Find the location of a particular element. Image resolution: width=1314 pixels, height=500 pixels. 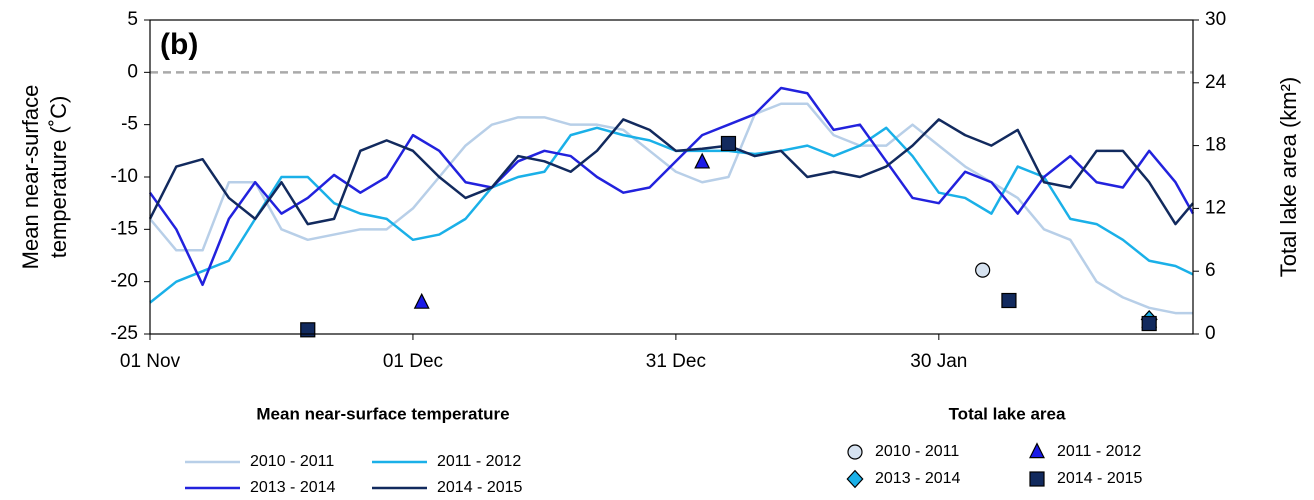

y-axis-title-line: Mean near-surface is located at coordinates (30, 177).